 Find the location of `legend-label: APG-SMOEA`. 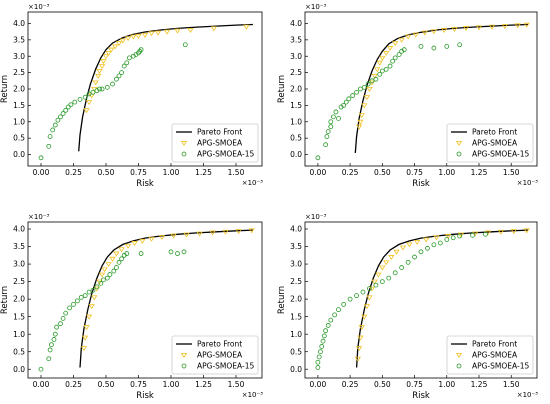

legend-label: APG-SMOEA is located at coordinates (220, 143).